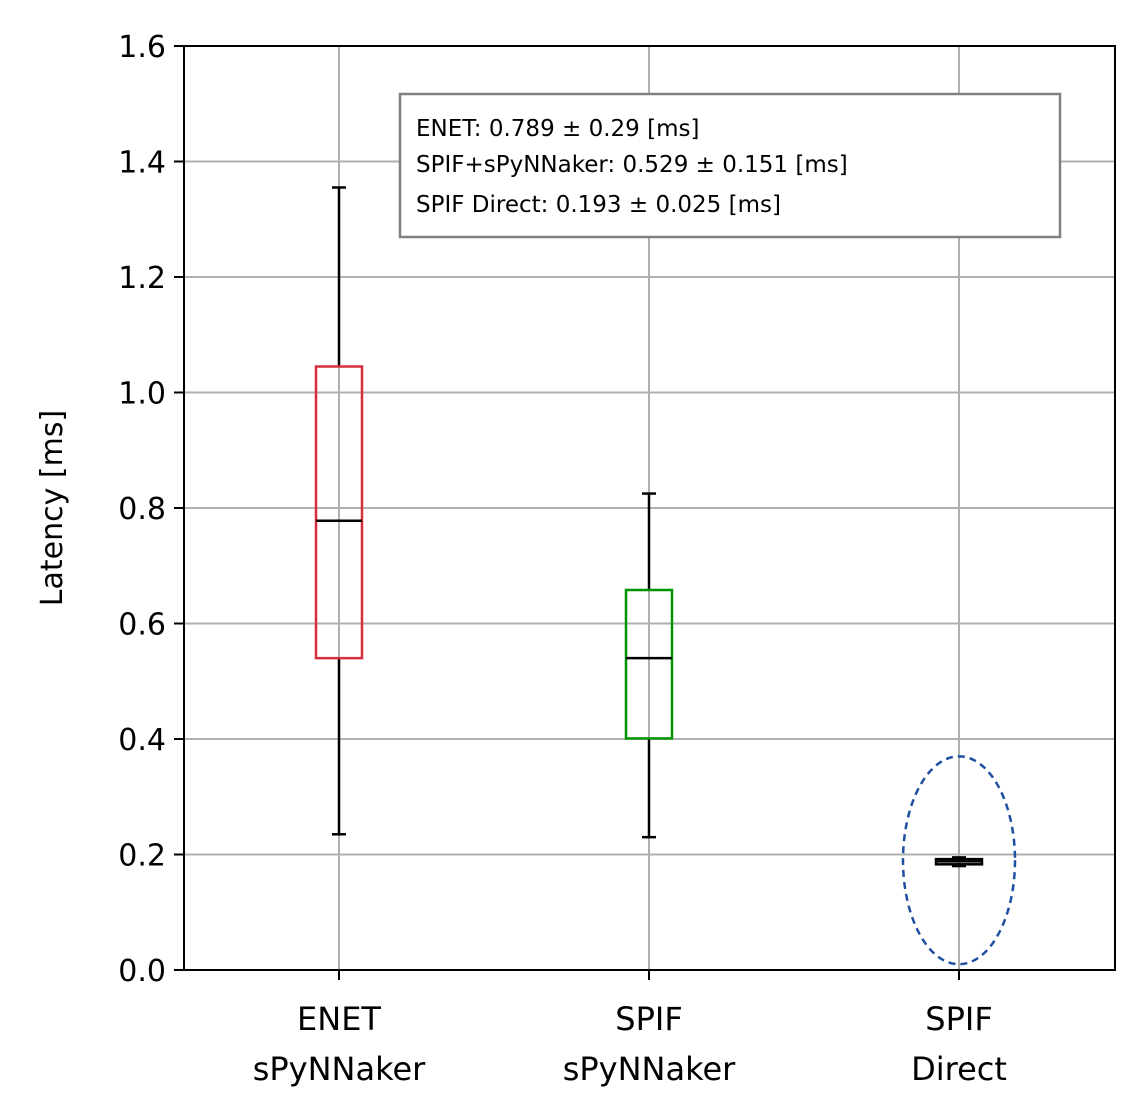  I want to click on highlight-ellipse, so click(959, 860).